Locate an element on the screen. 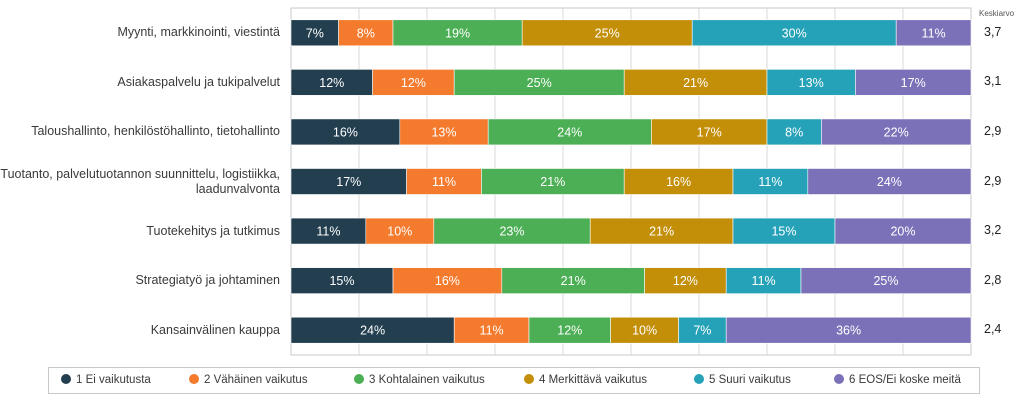  legend-item: 6 EOS/Ei koske meitä is located at coordinates (897, 380).